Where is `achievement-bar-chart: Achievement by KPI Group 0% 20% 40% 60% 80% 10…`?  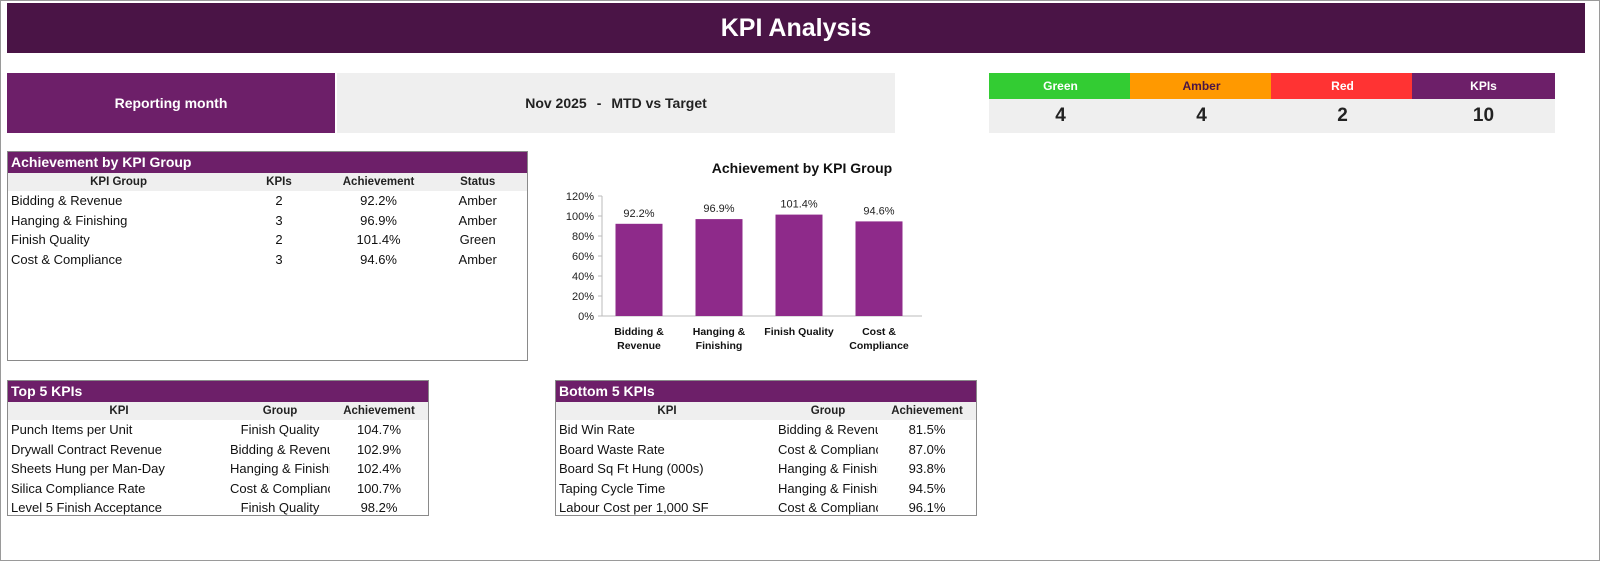 achievement-bar-chart: Achievement by KPI Group 0% 20% 40% 60% 80% 10… is located at coordinates (744, 256).